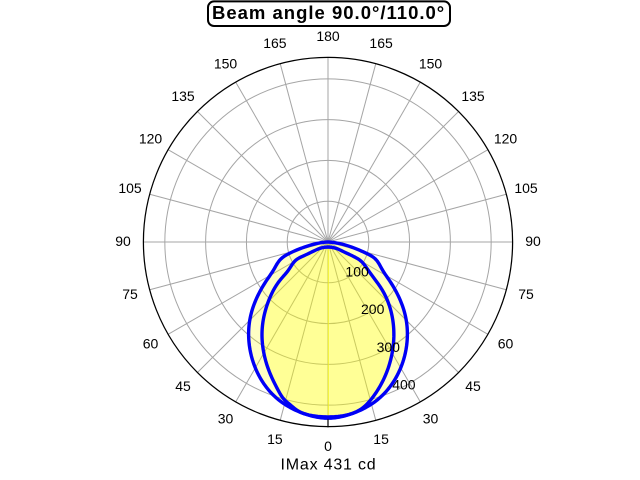 The width and height of the screenshot is (640, 480). Describe the element at coordinates (329, 465) in the screenshot. I see `svg-text: IMax 431 cd` at that location.